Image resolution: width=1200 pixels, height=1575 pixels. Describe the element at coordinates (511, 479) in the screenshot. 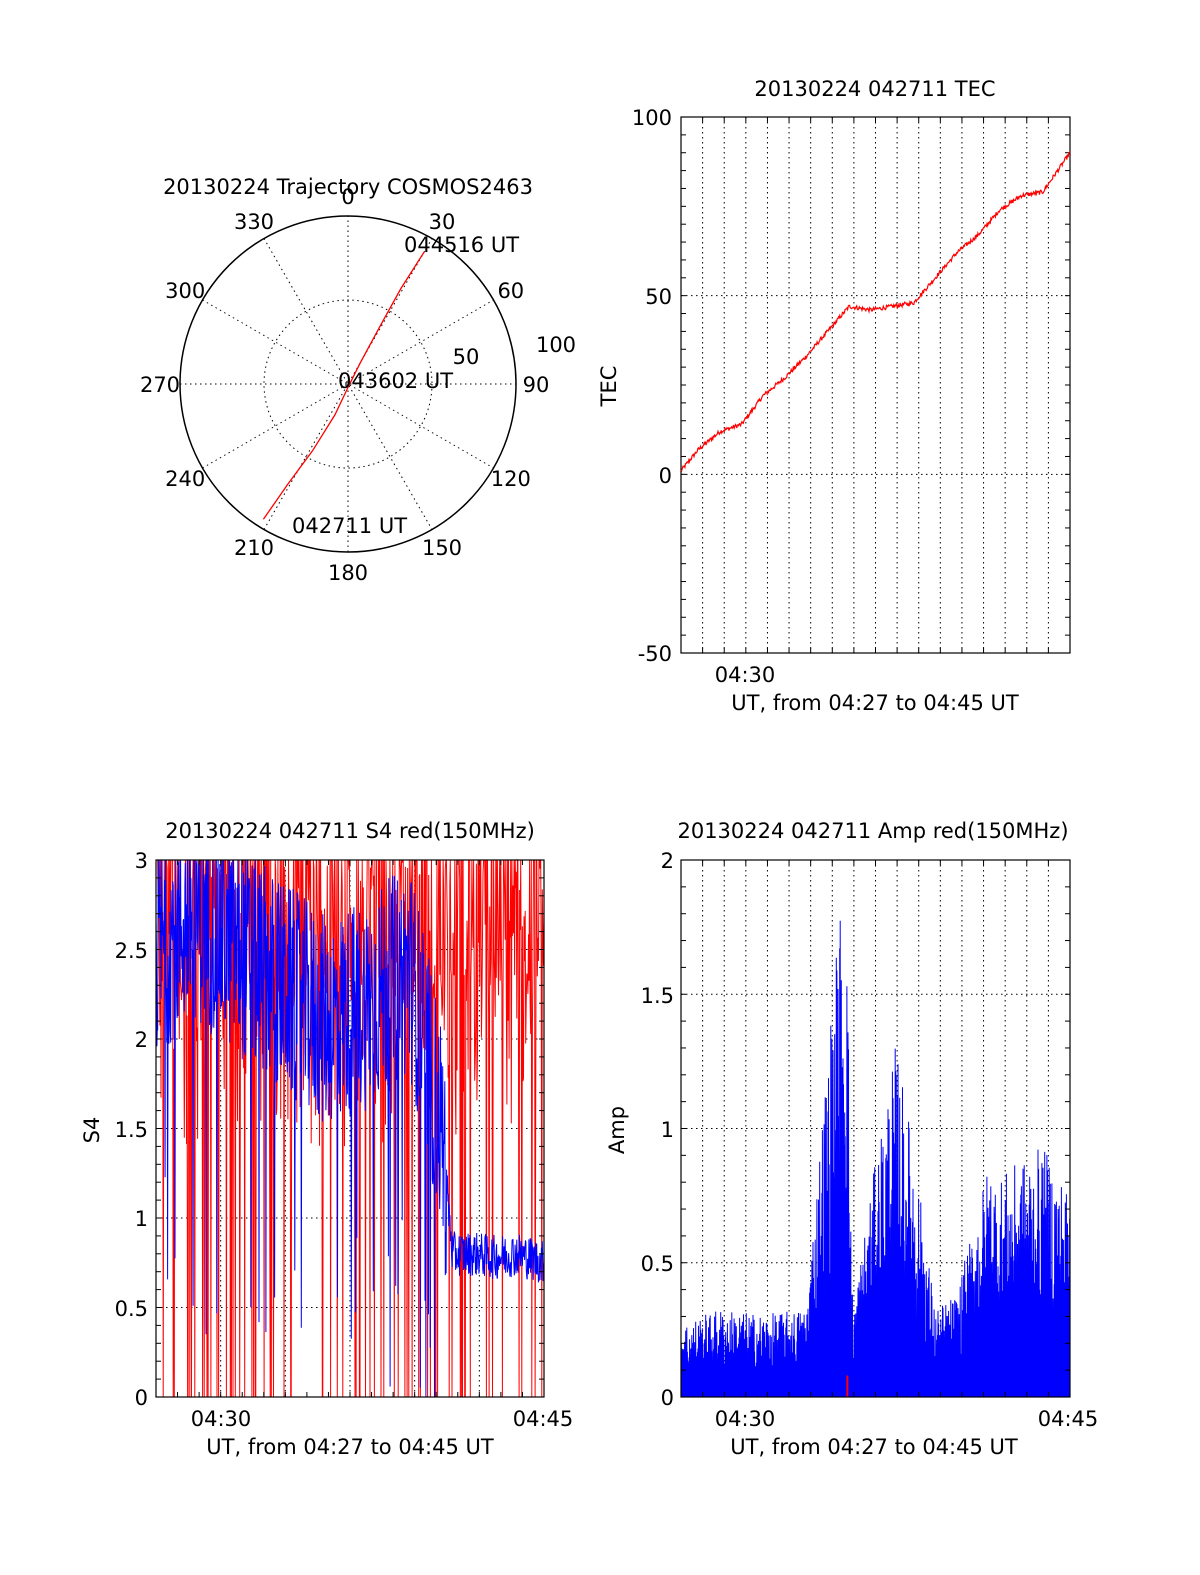

I see `polar-angle-label: 120` at that location.